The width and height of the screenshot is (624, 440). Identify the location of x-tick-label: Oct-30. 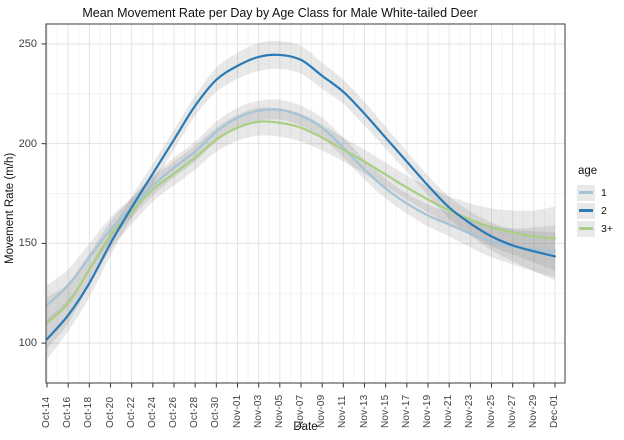
(216, 412).